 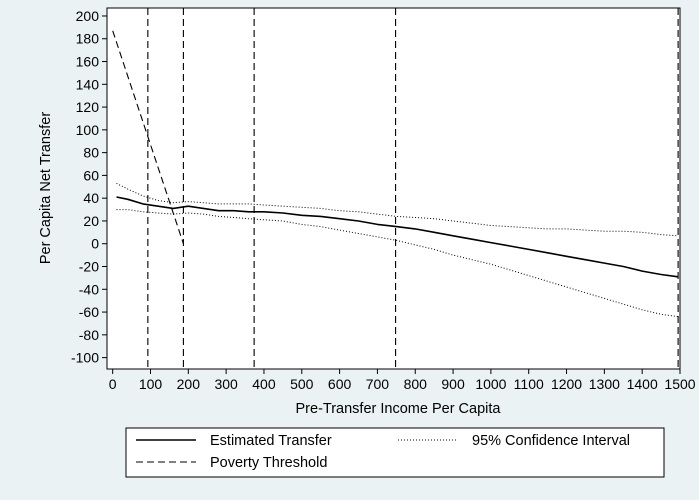 What do you see at coordinates (88, 16) in the screenshot?
I see `y-tick-label: 200` at bounding box center [88, 16].